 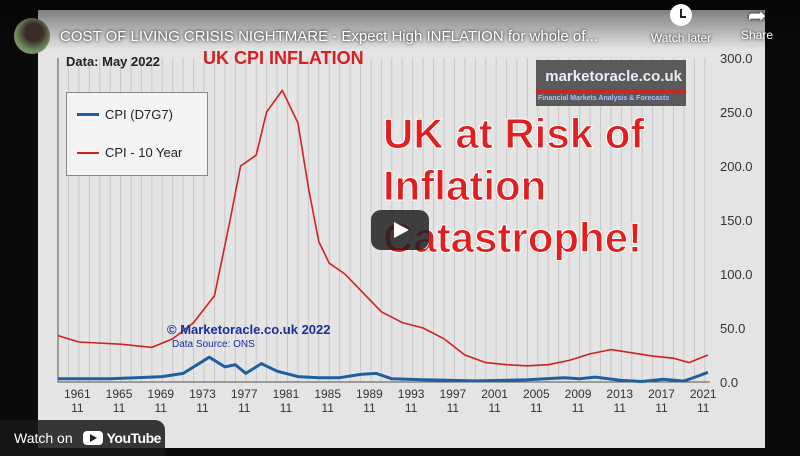 I want to click on y-tick-label: 0.0, so click(x=729, y=382).